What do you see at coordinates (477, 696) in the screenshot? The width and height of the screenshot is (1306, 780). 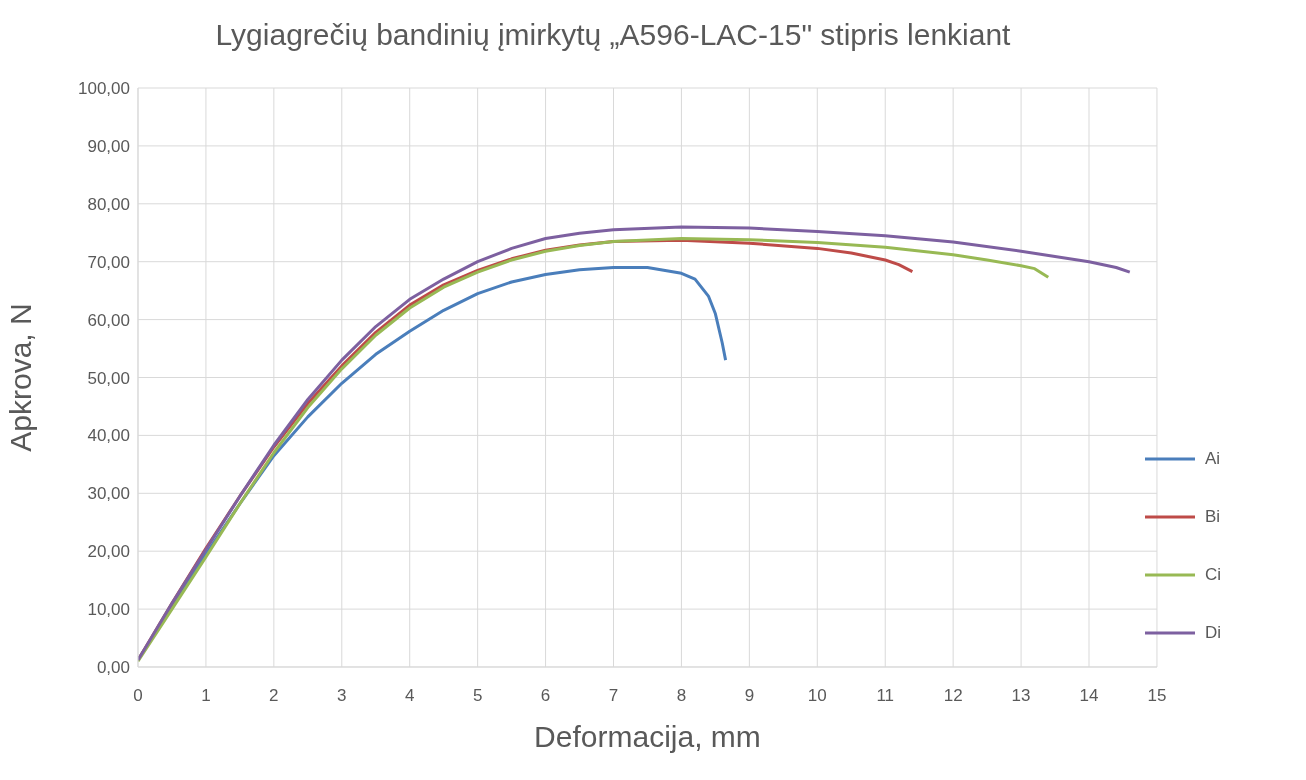 I see `x-tick-label: 5` at bounding box center [477, 696].